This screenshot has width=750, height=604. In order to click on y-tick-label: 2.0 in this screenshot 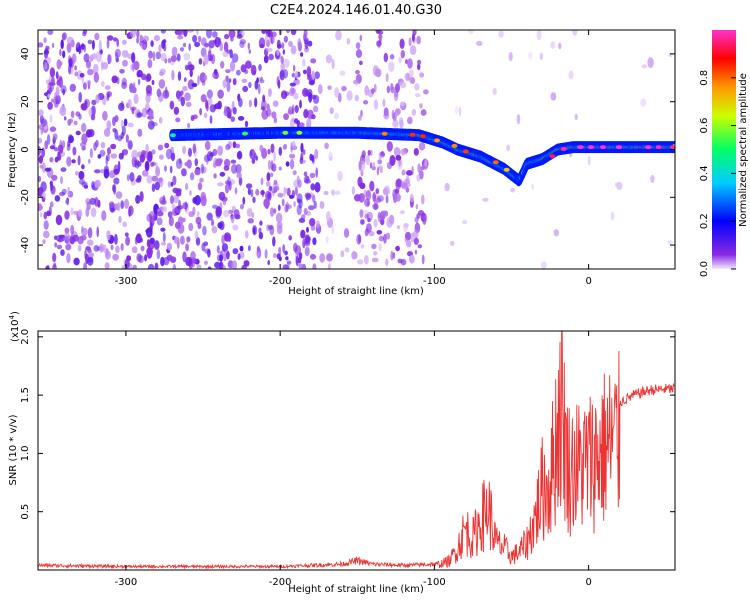, I will do `click(25, 337)`.